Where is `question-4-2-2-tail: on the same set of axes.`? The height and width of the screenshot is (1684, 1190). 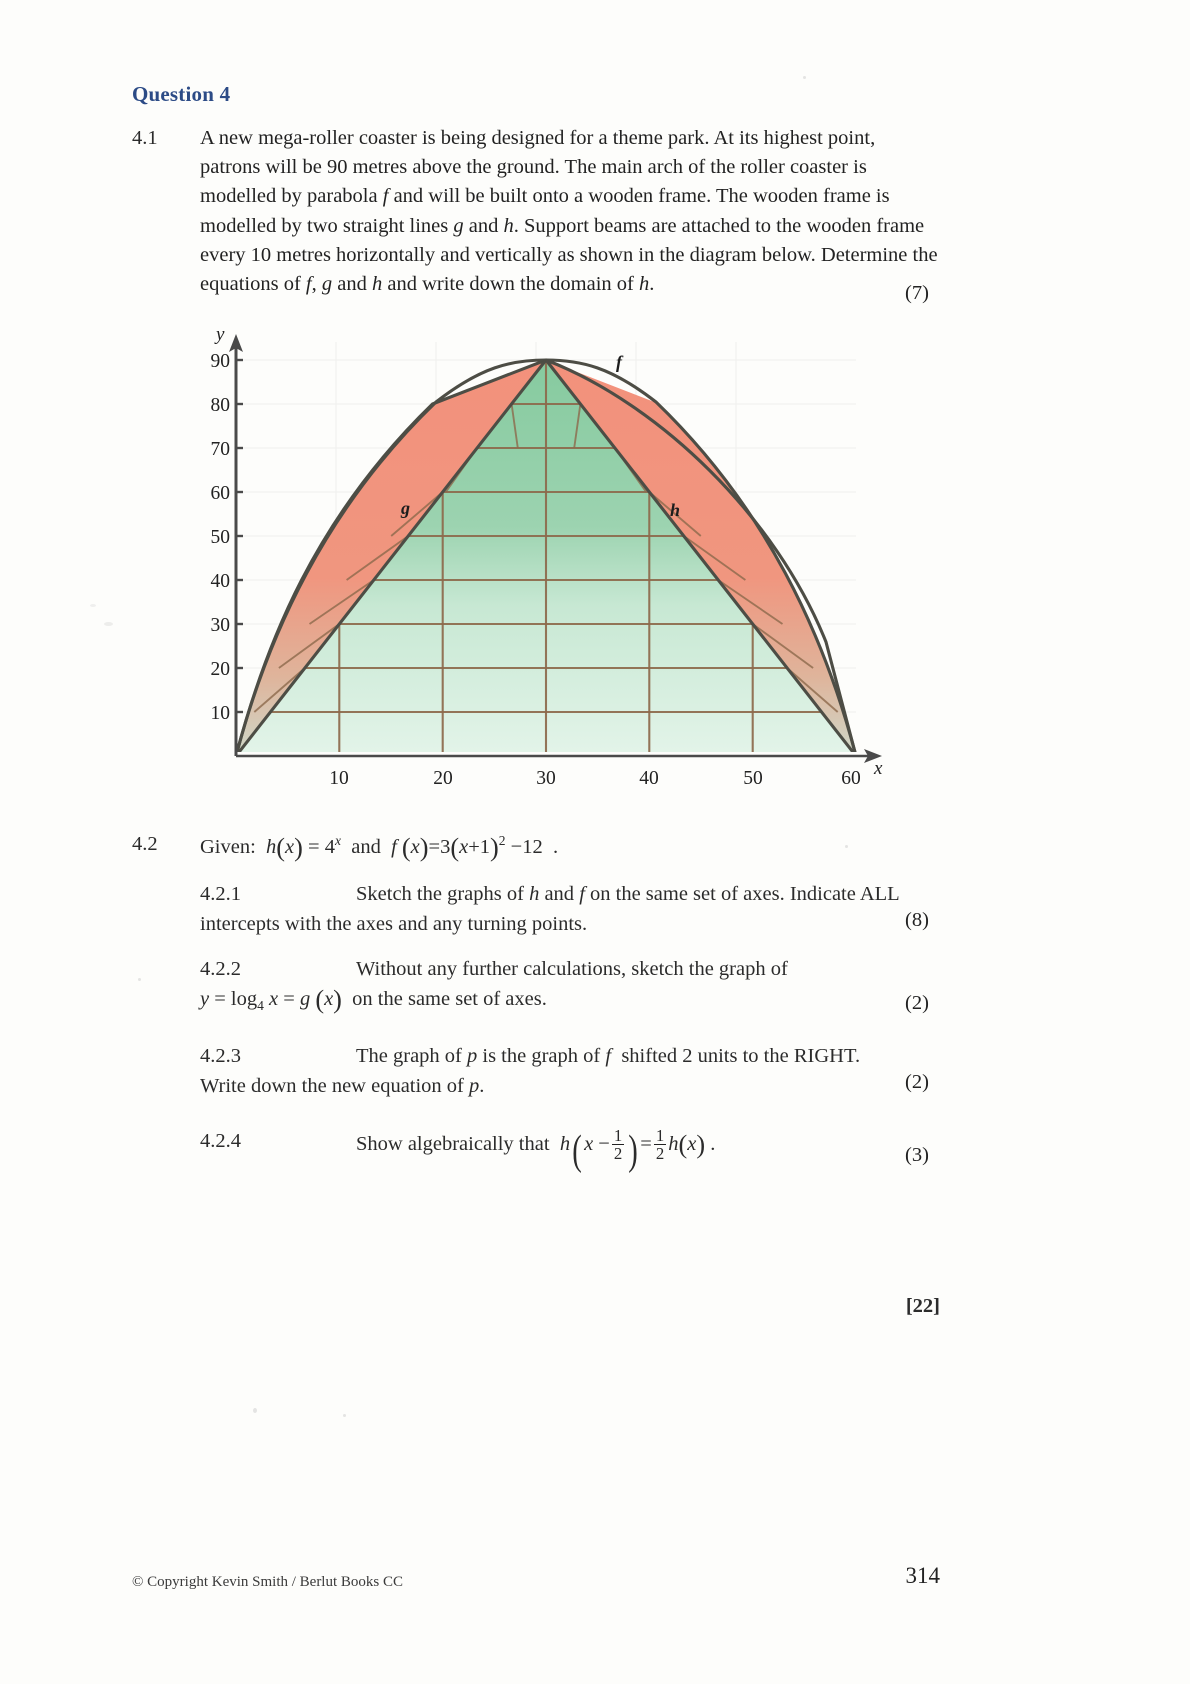 question-4-2-2-tail: on the same set of axes. is located at coordinates (447, 998).